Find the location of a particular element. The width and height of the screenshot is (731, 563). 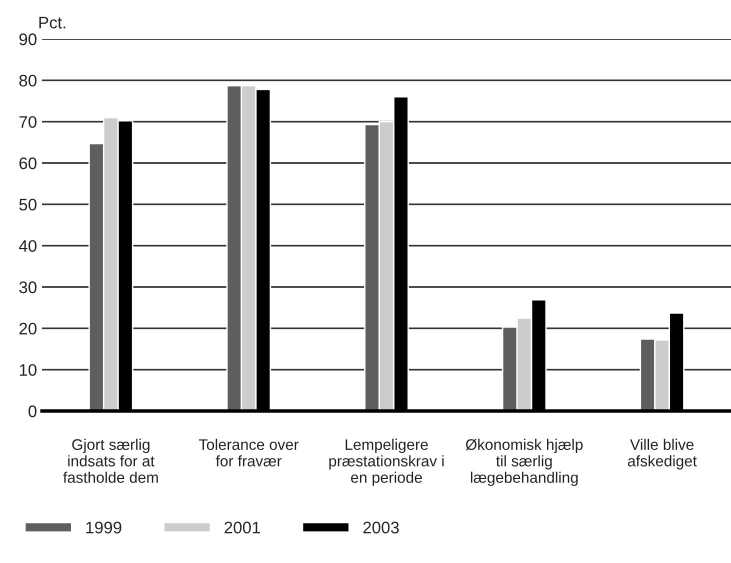

y-tick-label: 0 is located at coordinates (32, 411).